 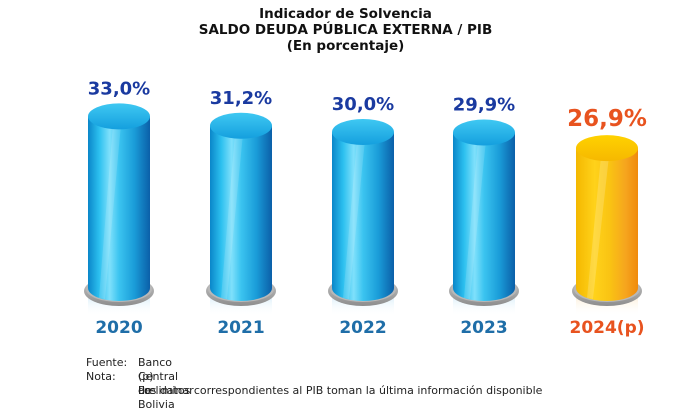 I want to click on bar-2022, so click(x=363, y=217).